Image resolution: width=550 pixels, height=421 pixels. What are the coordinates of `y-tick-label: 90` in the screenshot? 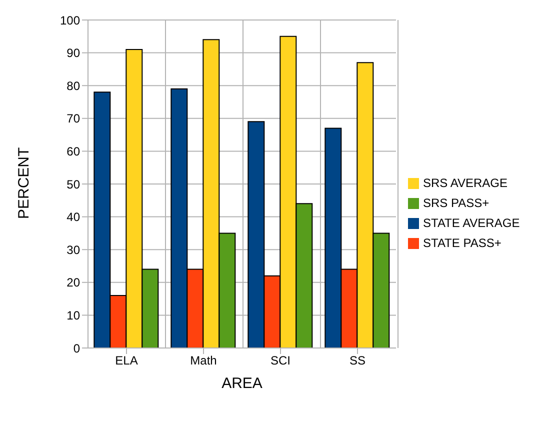 It's located at (73, 53).